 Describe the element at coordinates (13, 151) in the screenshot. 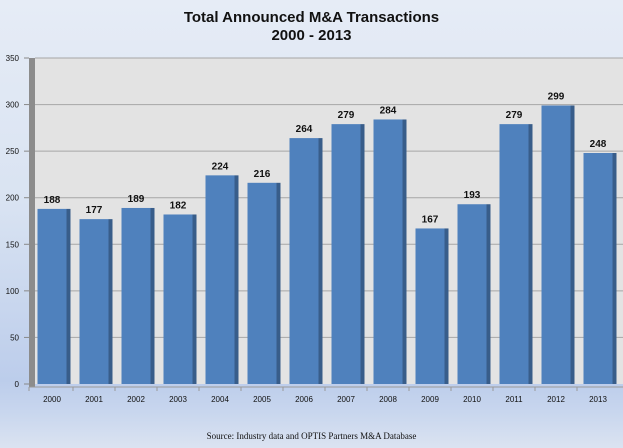

I see `y-tick-label: 250` at that location.